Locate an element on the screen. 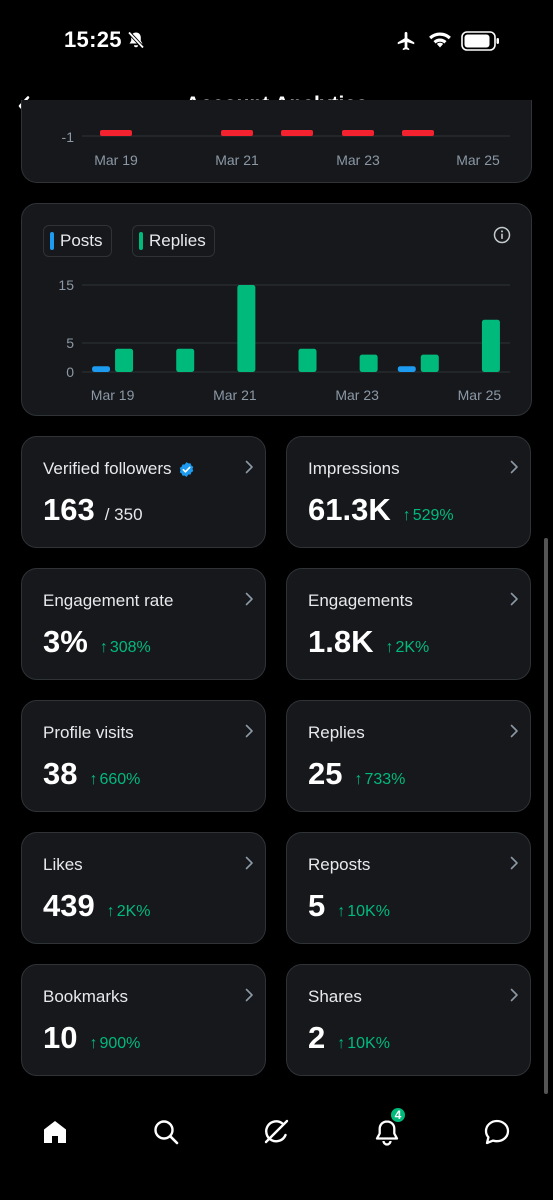 The image size is (553, 1200). home-icon is located at coordinates (55, 1132).